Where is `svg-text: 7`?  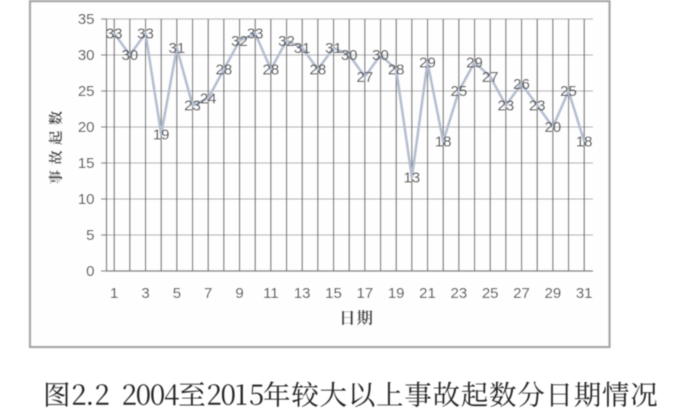
svg-text: 7 is located at coordinates (208, 293).